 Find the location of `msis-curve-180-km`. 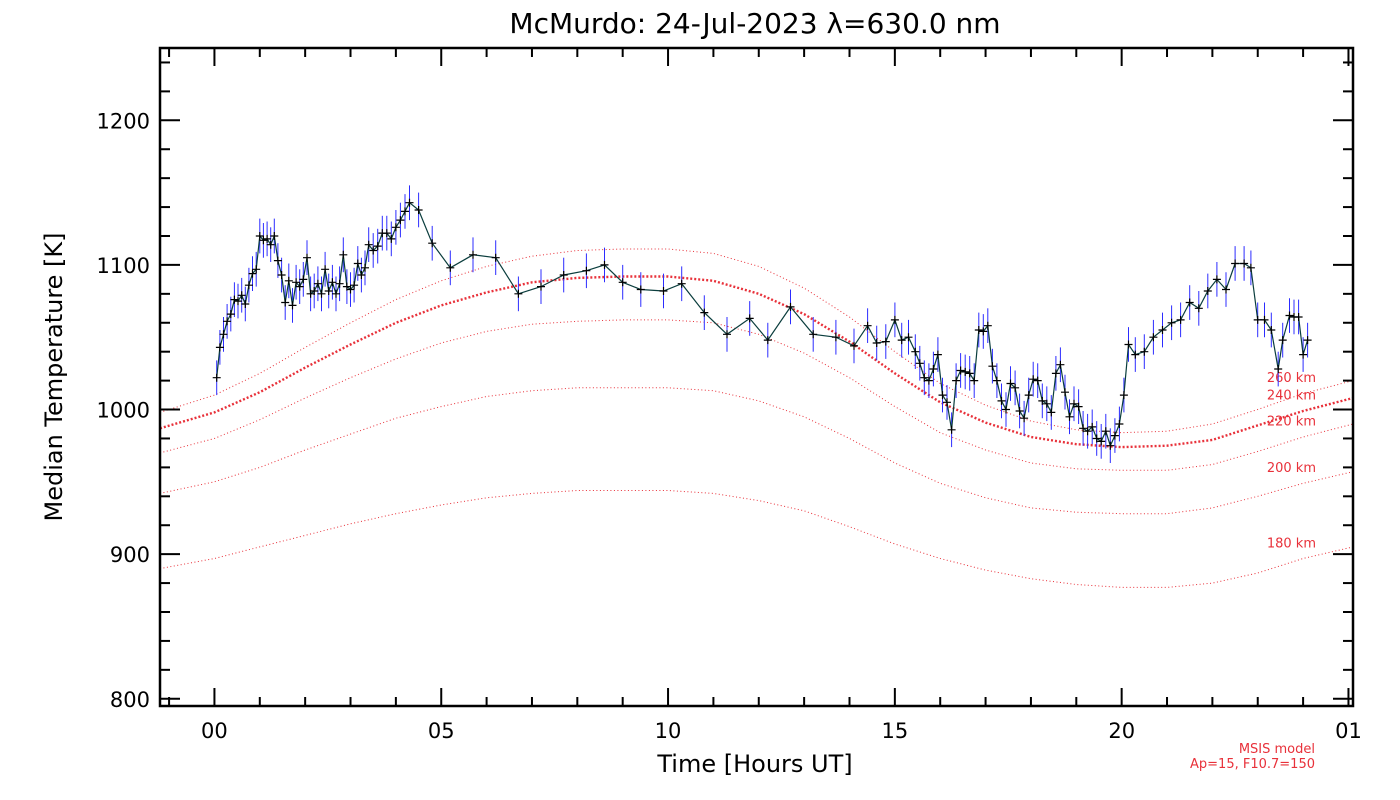

msis-curve-180-km is located at coordinates (756, 539).